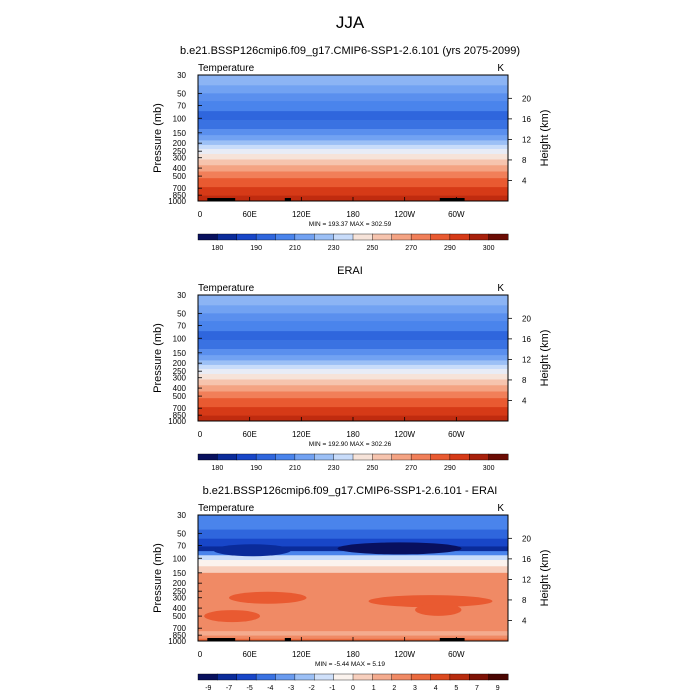 This screenshot has width=700, height=700. Describe the element at coordinates (526, 359) in the screenshot. I see `height-tick-label: 12` at that location.